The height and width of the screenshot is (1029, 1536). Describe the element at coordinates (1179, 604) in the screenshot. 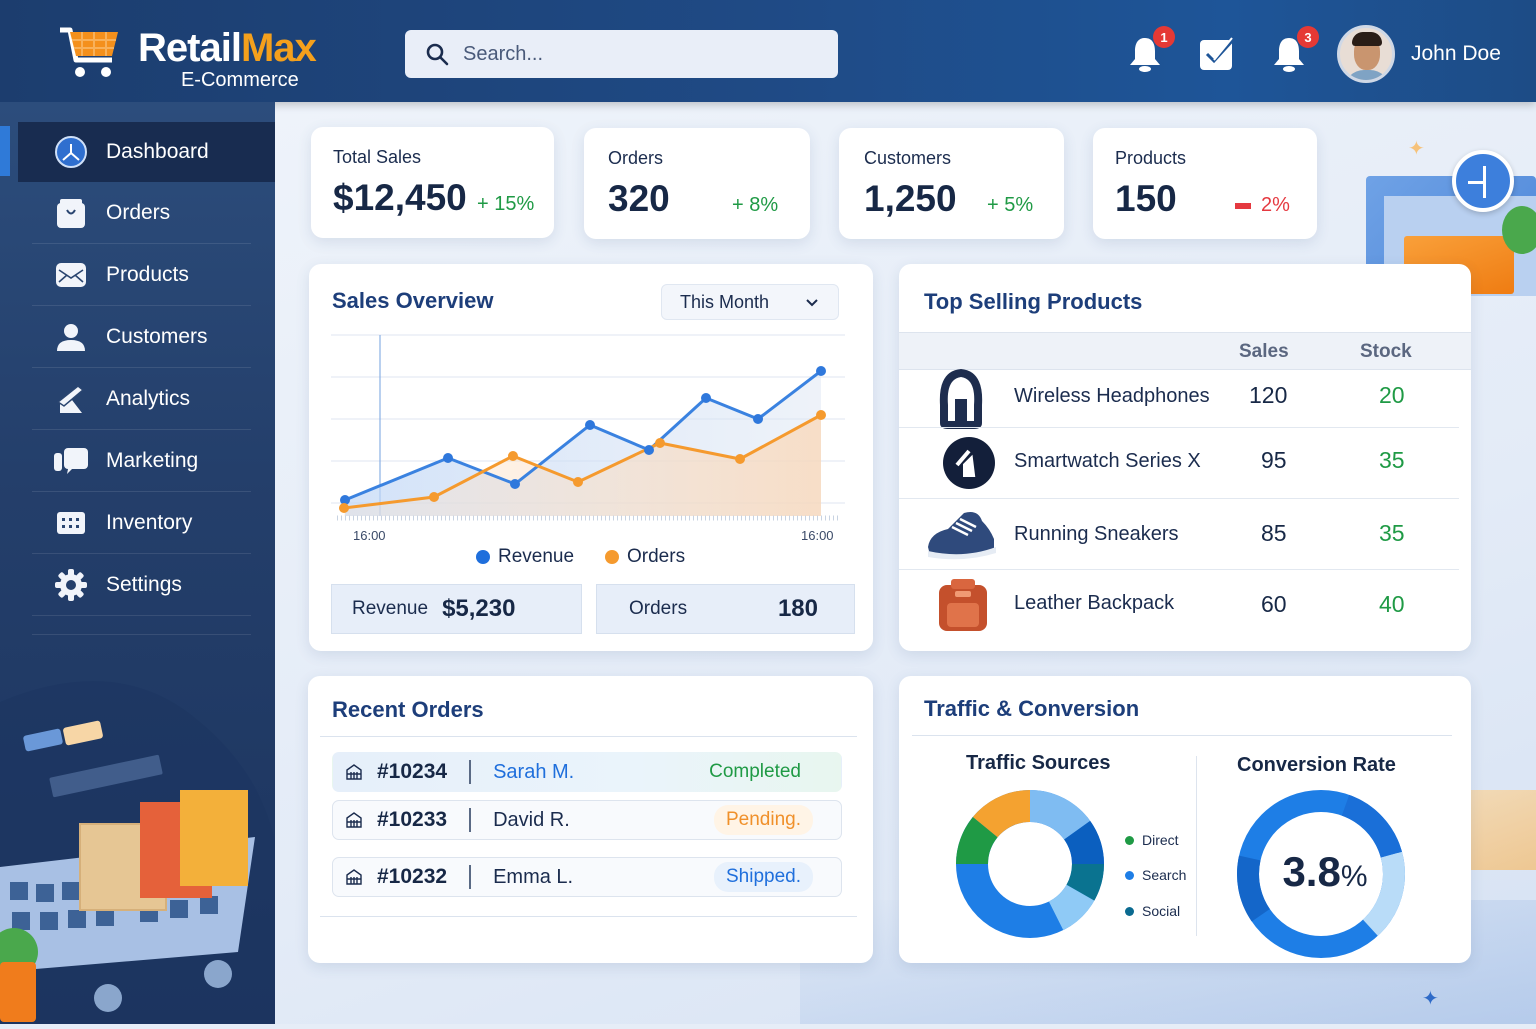

I see `table-row: Leather Backpack 60 40` at that location.